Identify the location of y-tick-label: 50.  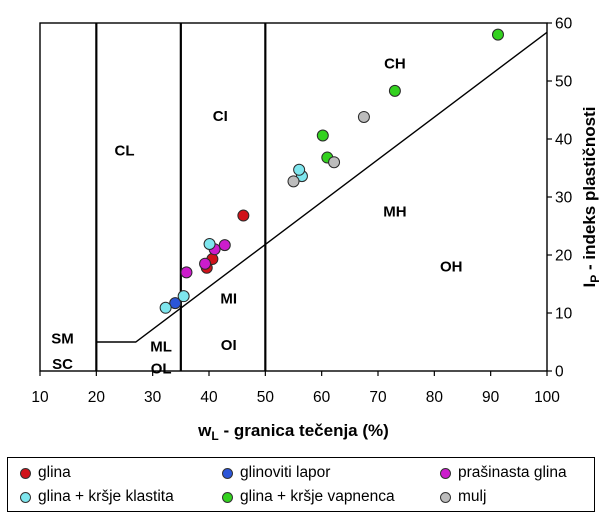
(564, 82).